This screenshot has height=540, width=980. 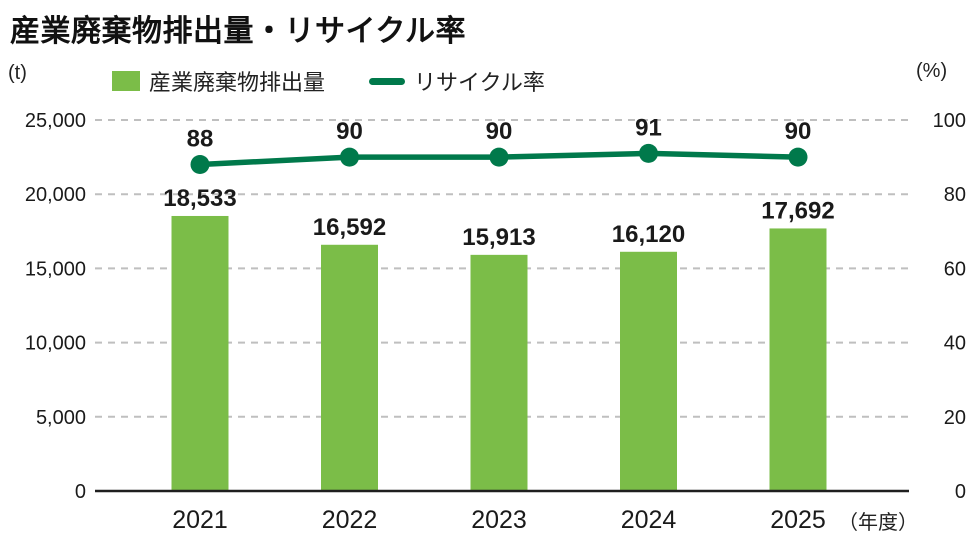 I want to click on line-point-2025, so click(x=798, y=157).